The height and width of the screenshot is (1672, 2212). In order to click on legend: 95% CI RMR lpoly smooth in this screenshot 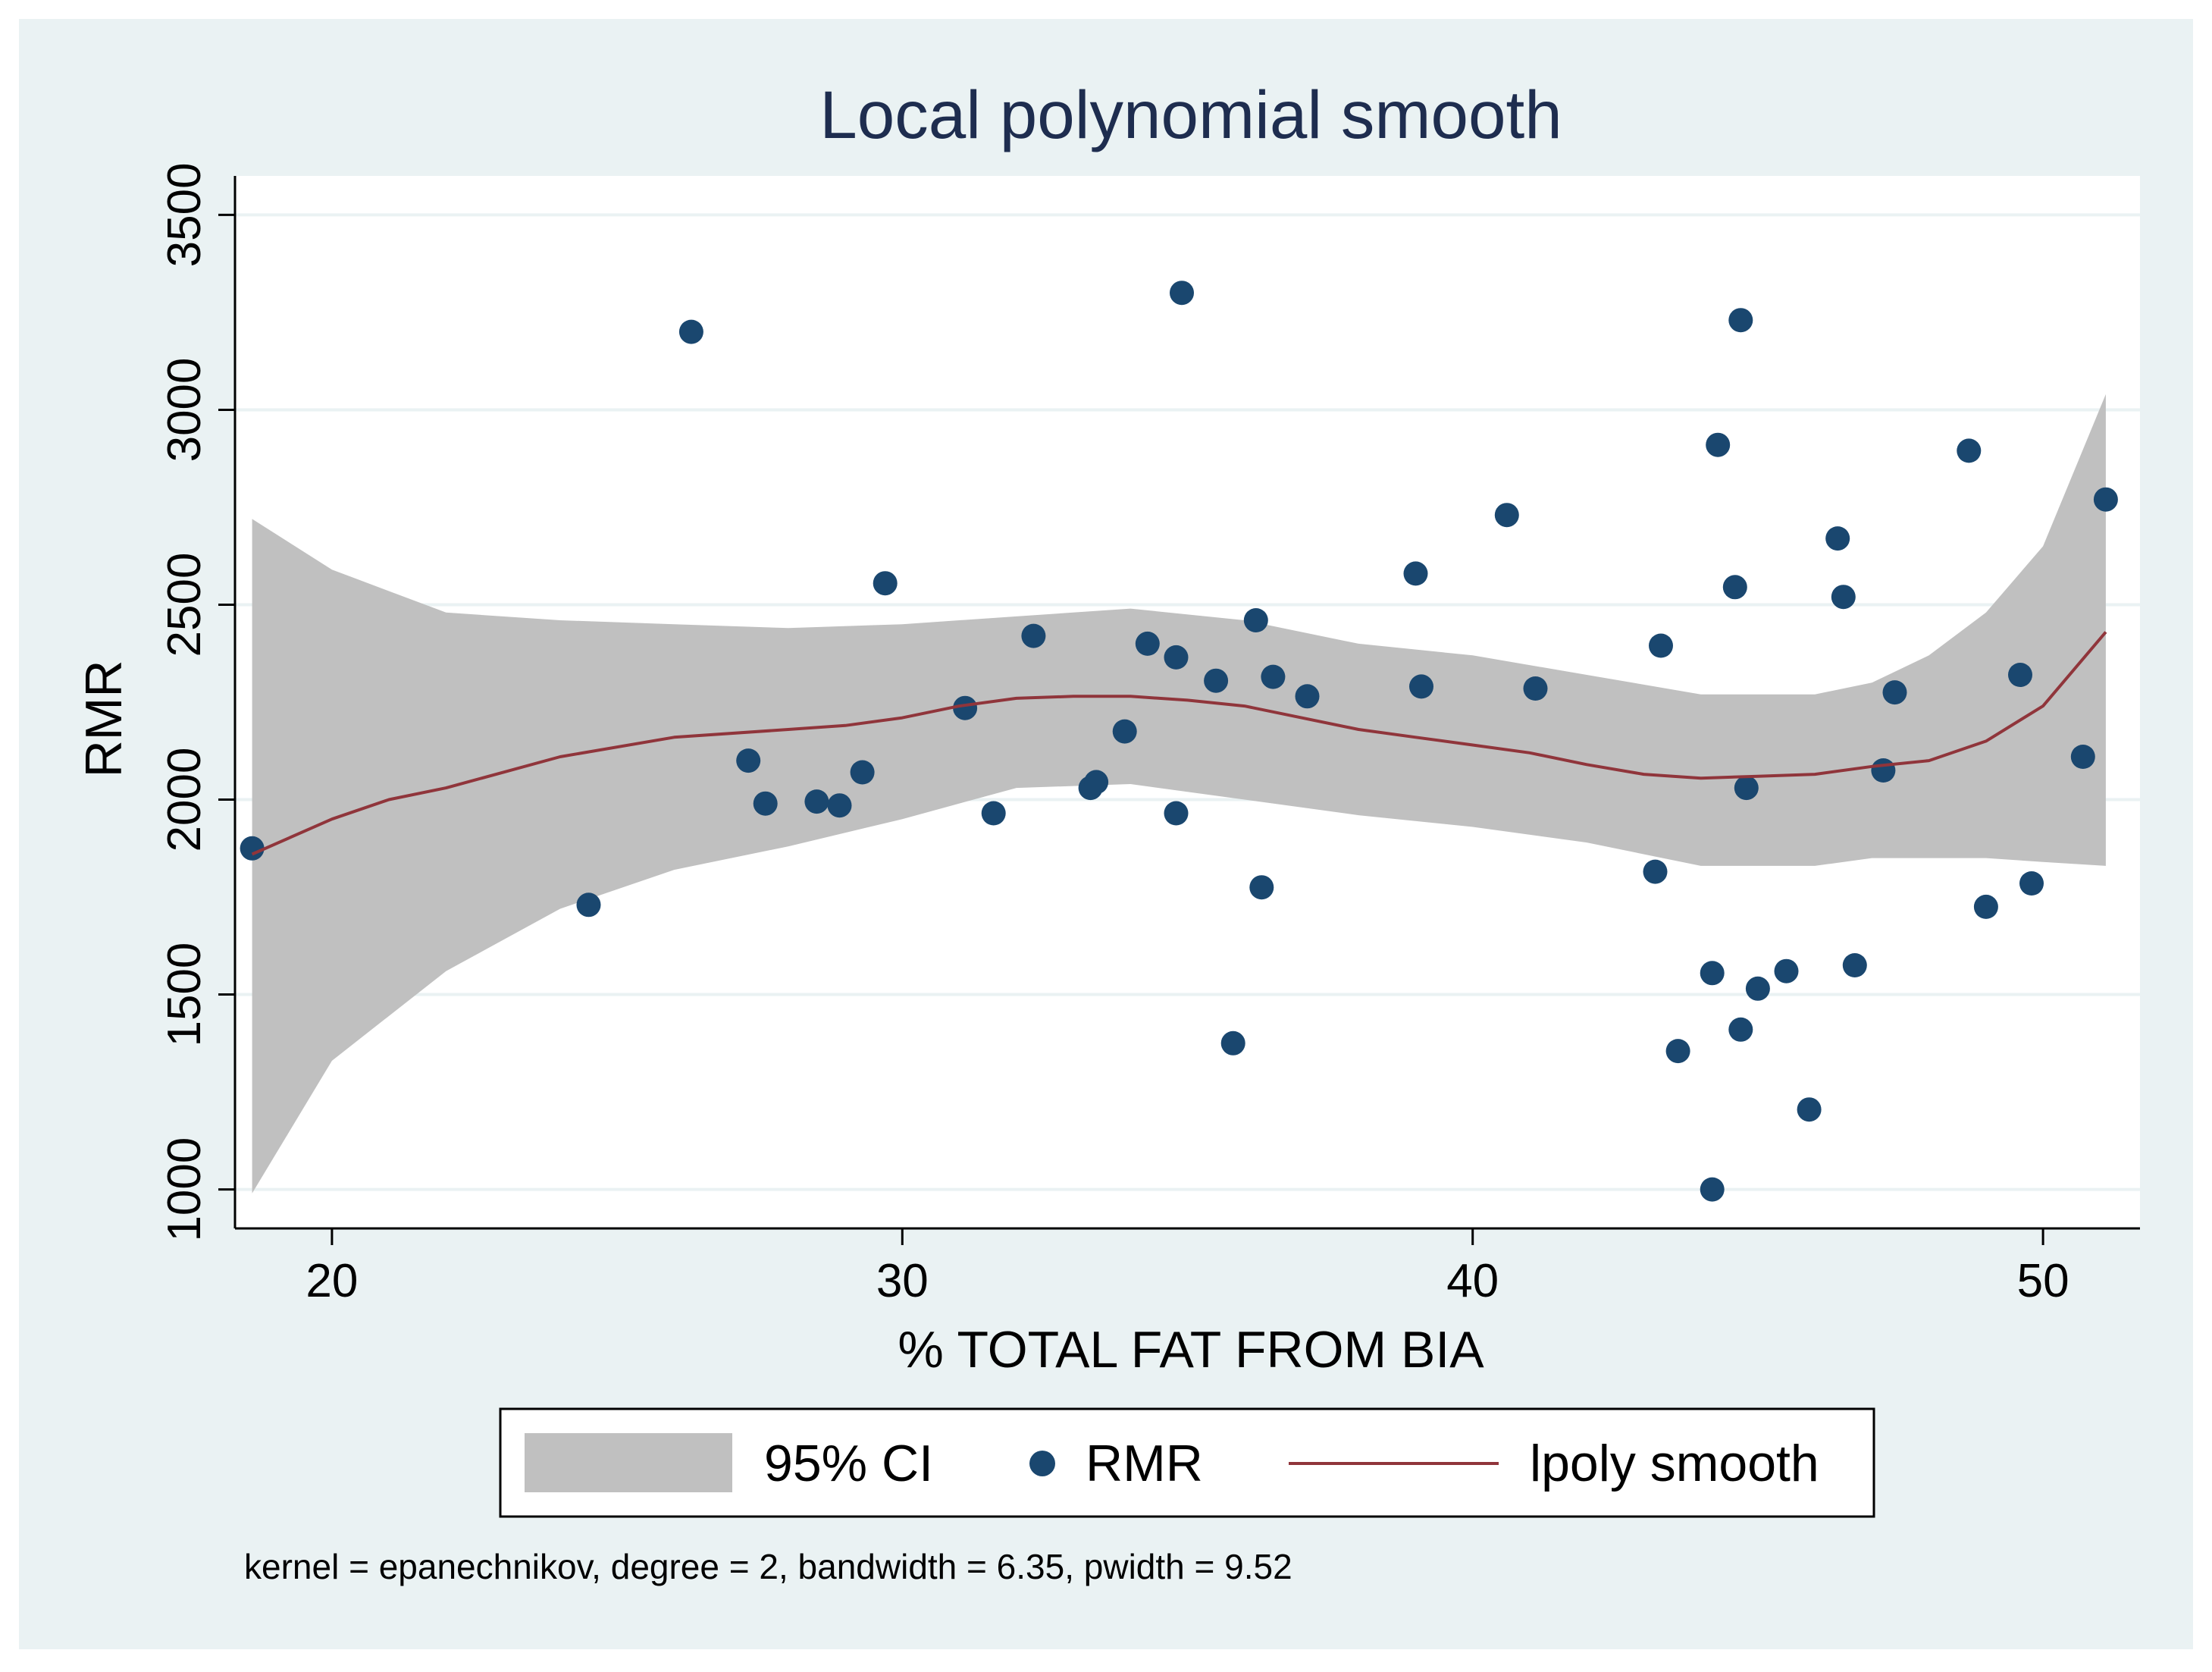, I will do `click(1187, 1462)`.